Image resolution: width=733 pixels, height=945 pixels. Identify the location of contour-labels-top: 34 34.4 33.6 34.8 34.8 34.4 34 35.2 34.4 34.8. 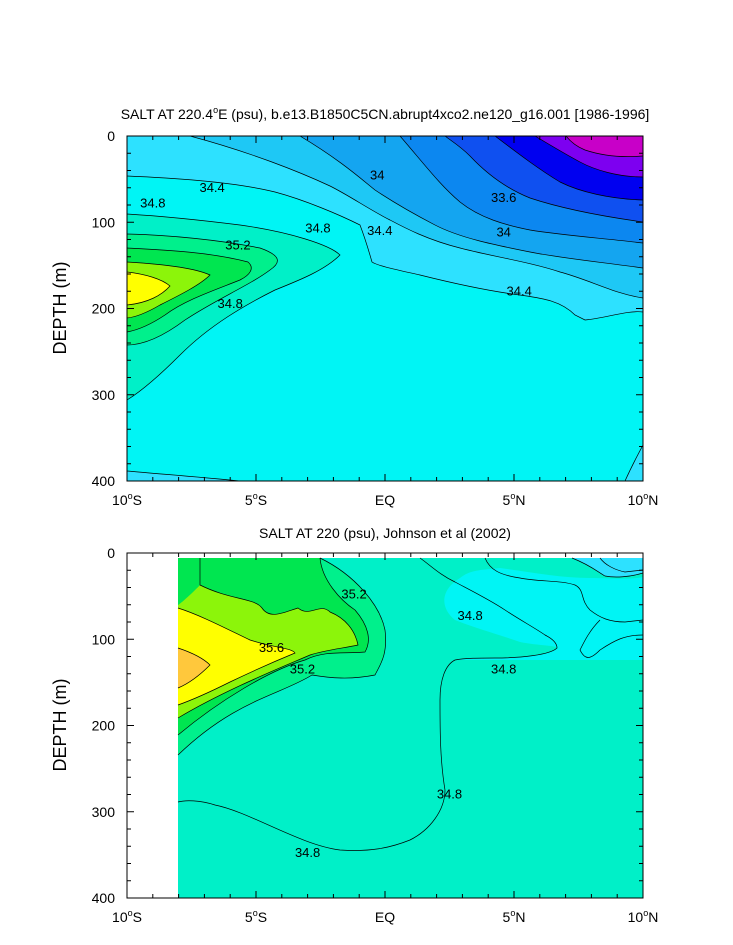
(336, 240).